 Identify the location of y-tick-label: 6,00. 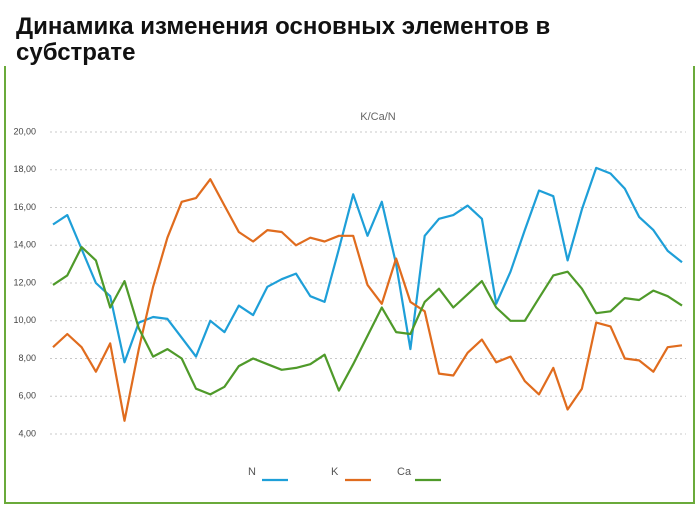
(27, 396).